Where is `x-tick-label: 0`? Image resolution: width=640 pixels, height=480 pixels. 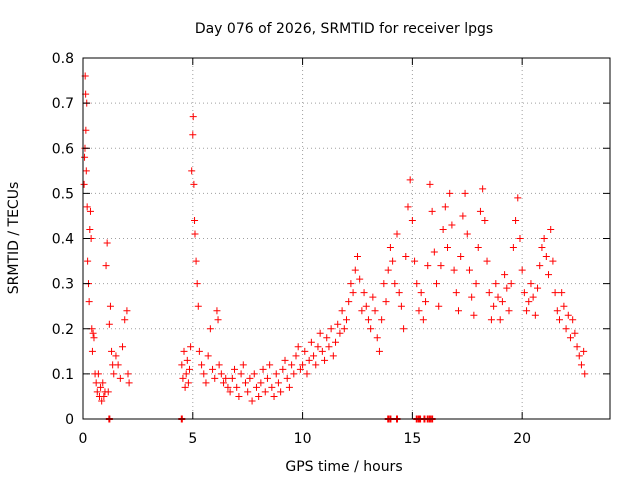 x-tick-label: 0 is located at coordinates (83, 439).